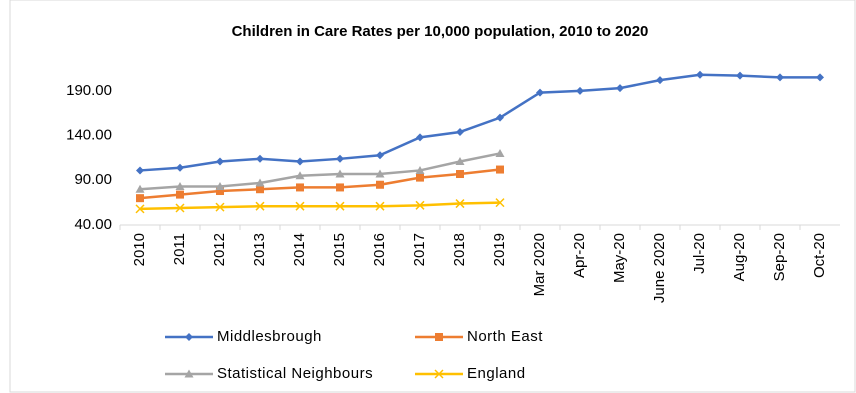  I want to click on x-tick-label: Aug-20, so click(739, 257).